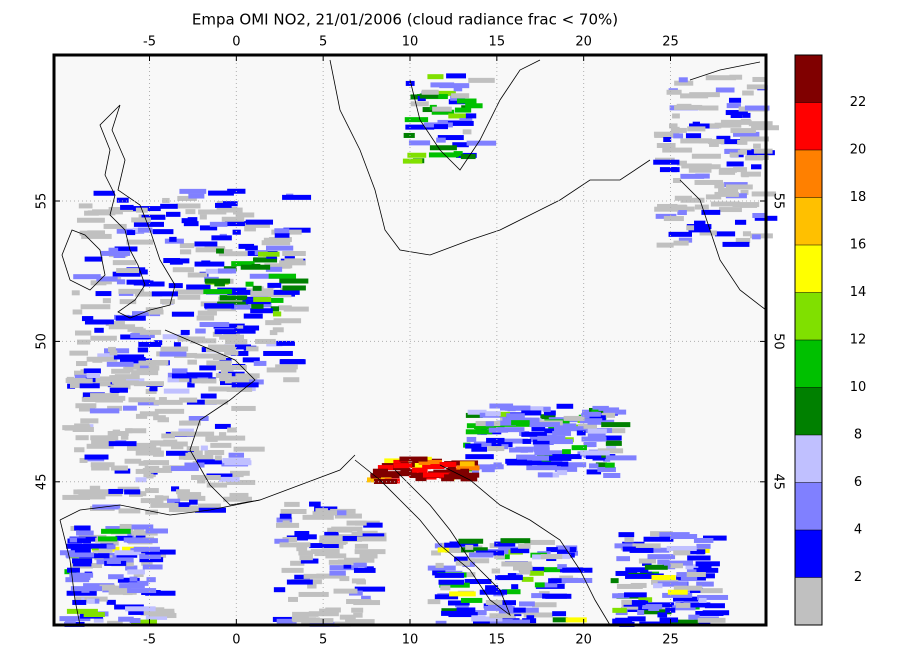 The width and height of the screenshot is (900, 650). I want to click on colorbar-swatch, so click(808, 506).